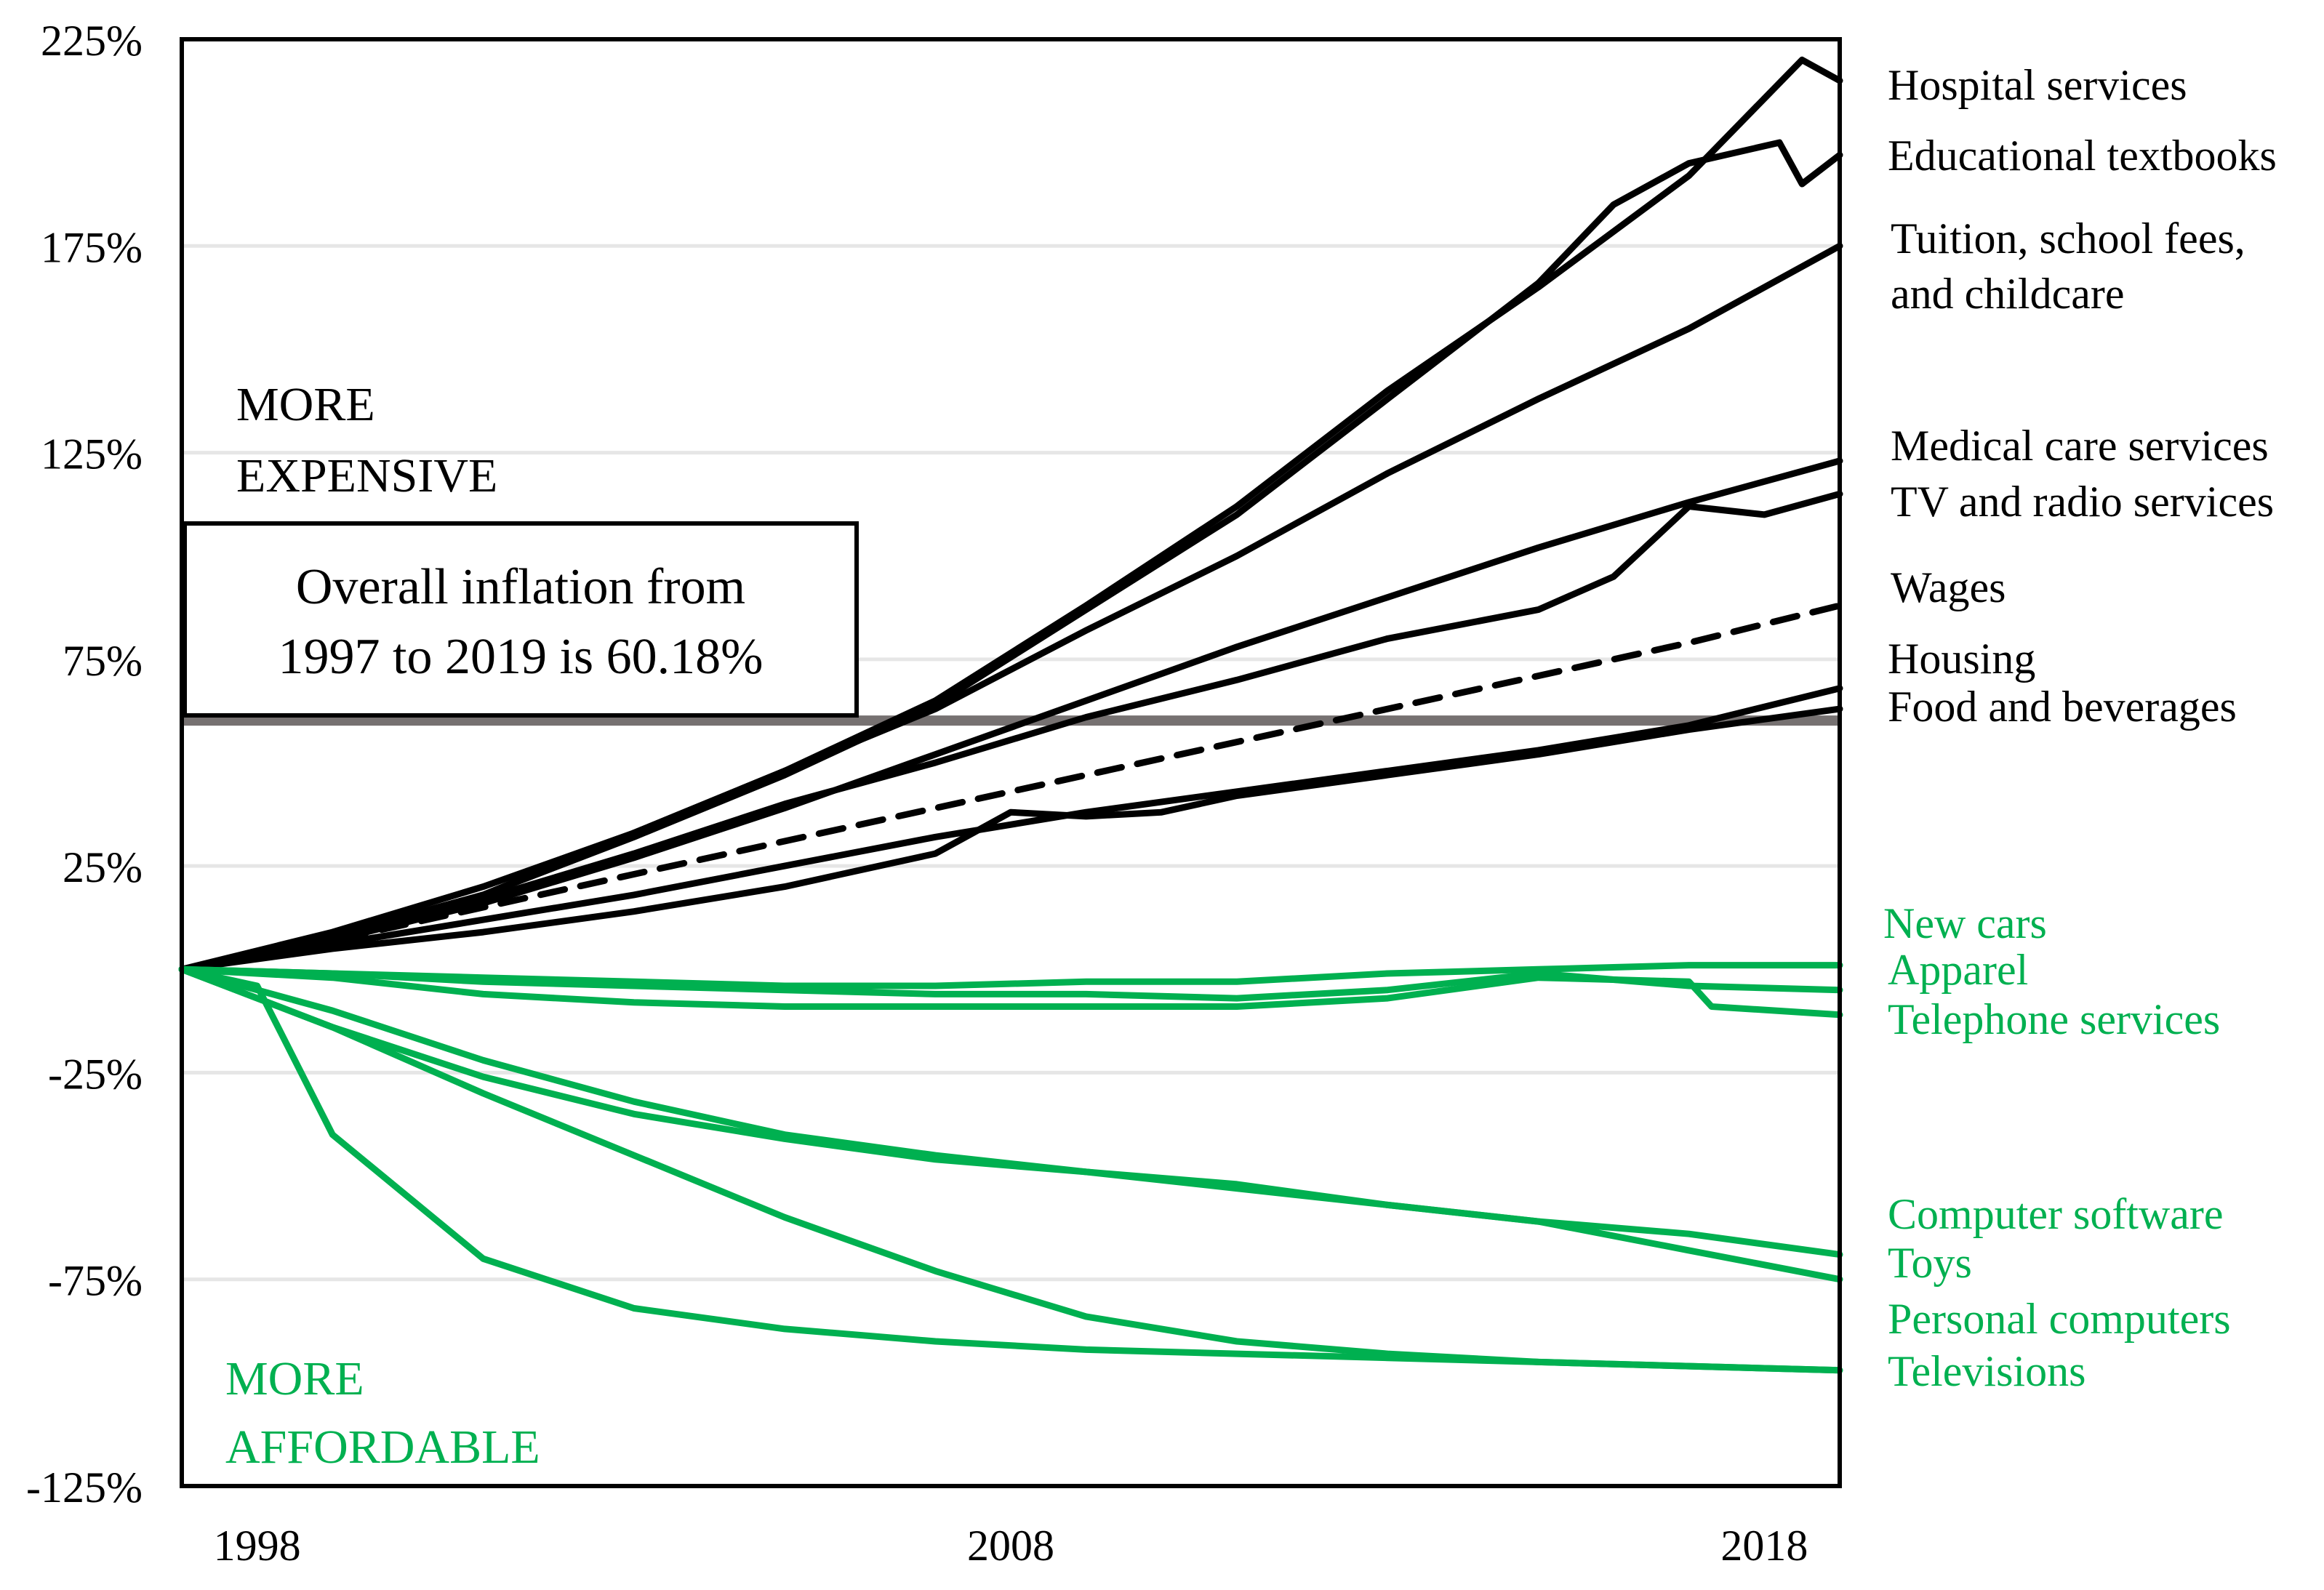 This screenshot has height=1590, width=2324. What do you see at coordinates (1986, 1371) in the screenshot?
I see `series-label-televisions: Televisions` at bounding box center [1986, 1371].